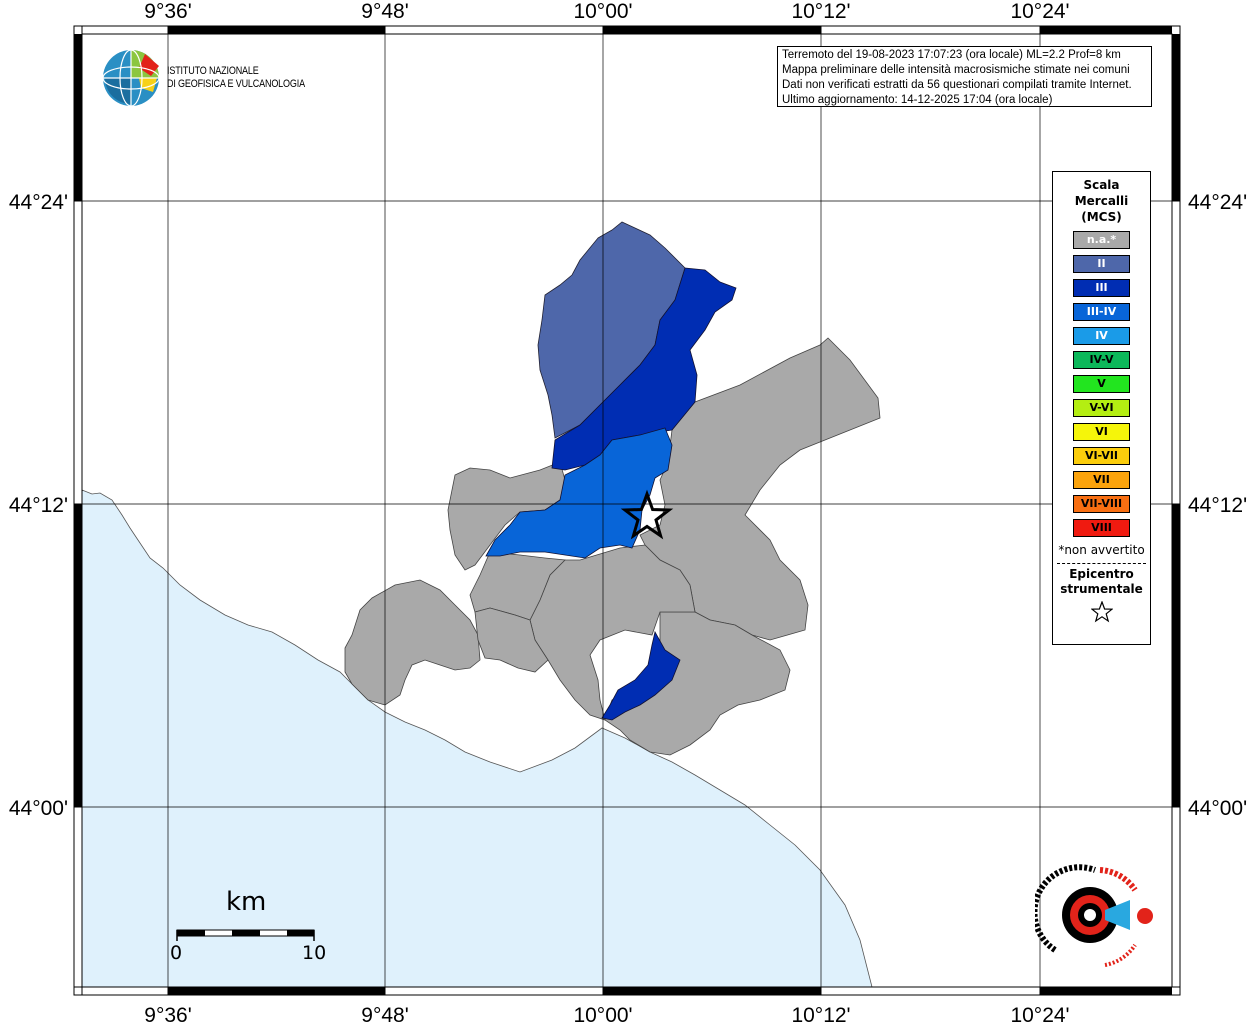 This screenshot has width=1254, height=1024. What do you see at coordinates (1101, 288) in the screenshot?
I see `legend-item: III` at bounding box center [1101, 288].